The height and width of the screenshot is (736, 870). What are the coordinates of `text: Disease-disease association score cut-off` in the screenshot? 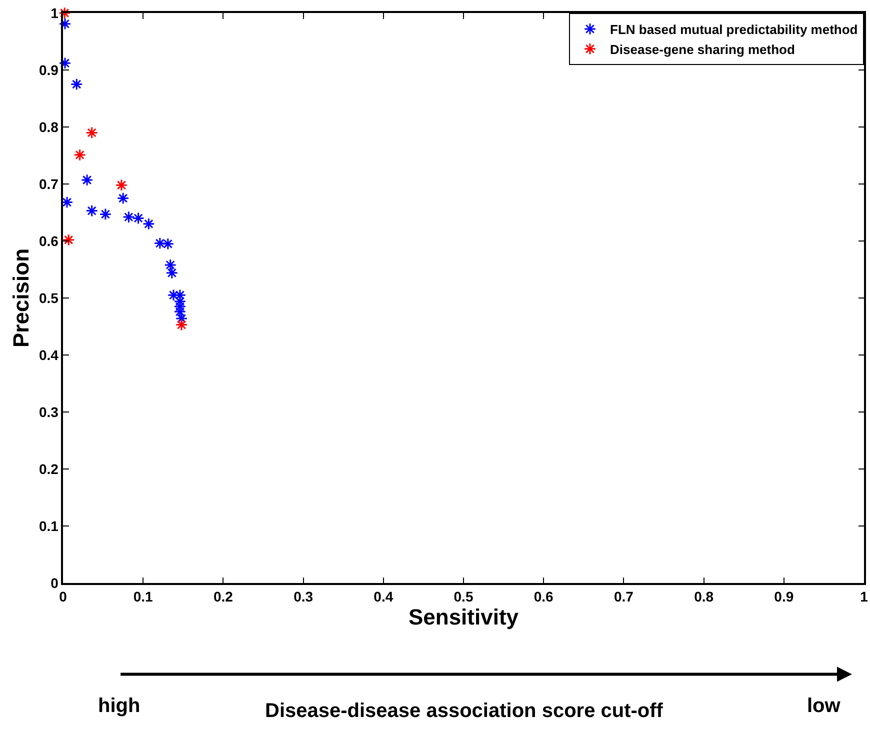 It's located at (464, 711).